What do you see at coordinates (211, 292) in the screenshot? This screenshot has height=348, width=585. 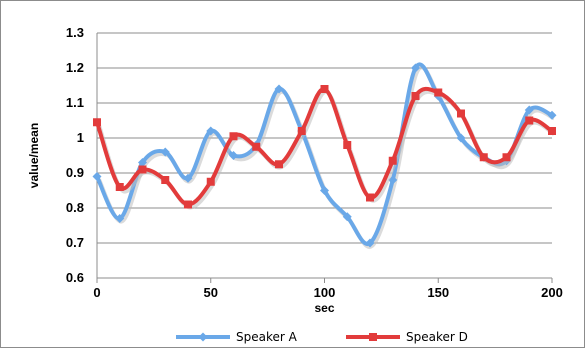 I see `x-tick-label: 50` at bounding box center [211, 292].